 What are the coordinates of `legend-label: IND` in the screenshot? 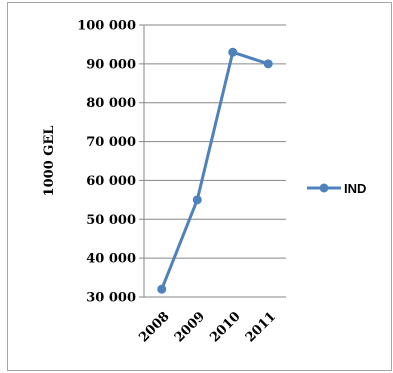 It's located at (355, 188).